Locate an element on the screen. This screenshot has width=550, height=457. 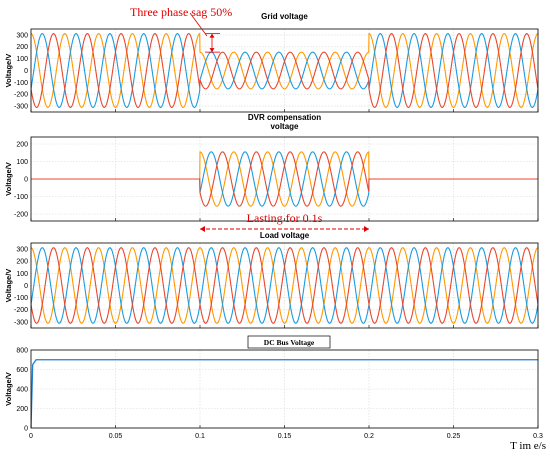
panel-title-line2: voltage is located at coordinates (284, 126).